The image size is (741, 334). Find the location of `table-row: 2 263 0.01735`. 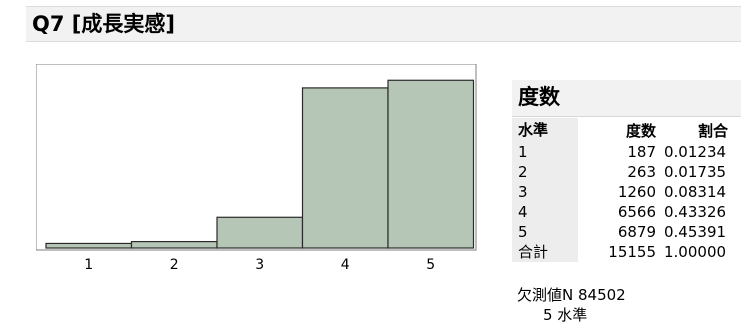

table-row: 2 263 0.01735 is located at coordinates (626, 172).